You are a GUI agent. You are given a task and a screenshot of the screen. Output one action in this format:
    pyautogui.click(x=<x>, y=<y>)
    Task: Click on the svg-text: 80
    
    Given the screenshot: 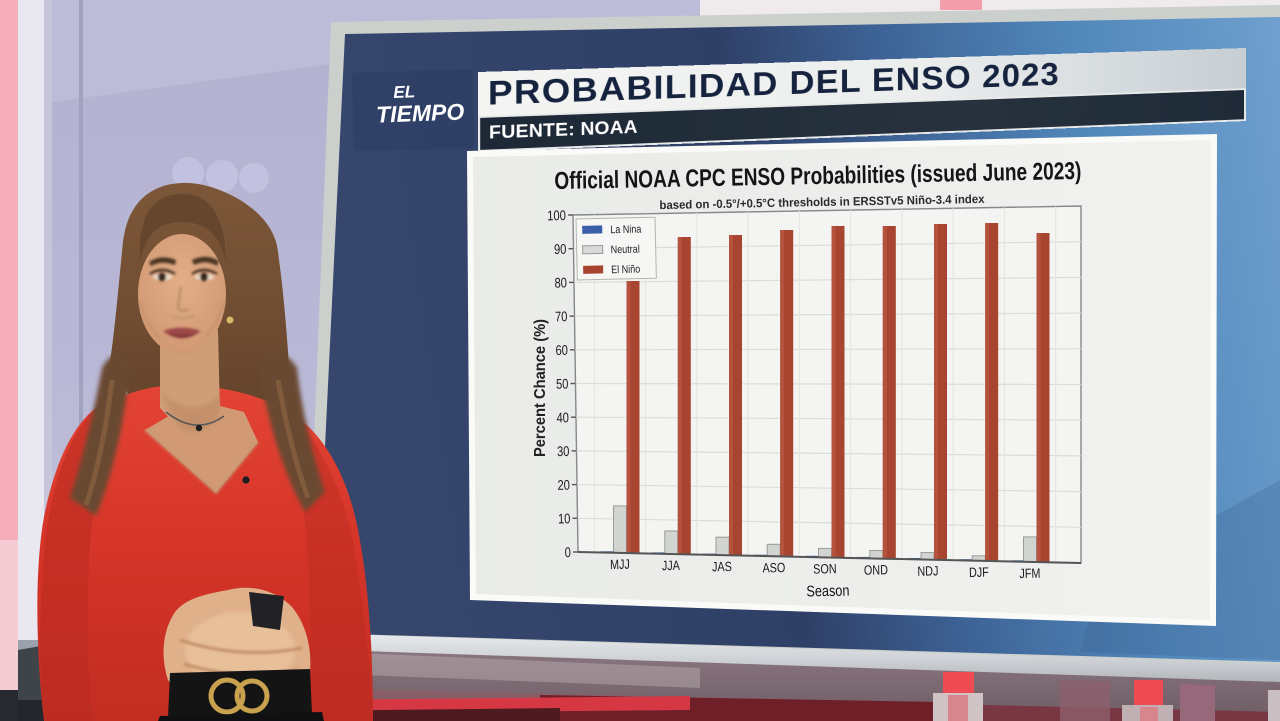 What is the action you would take?
    pyautogui.click(x=560, y=283)
    